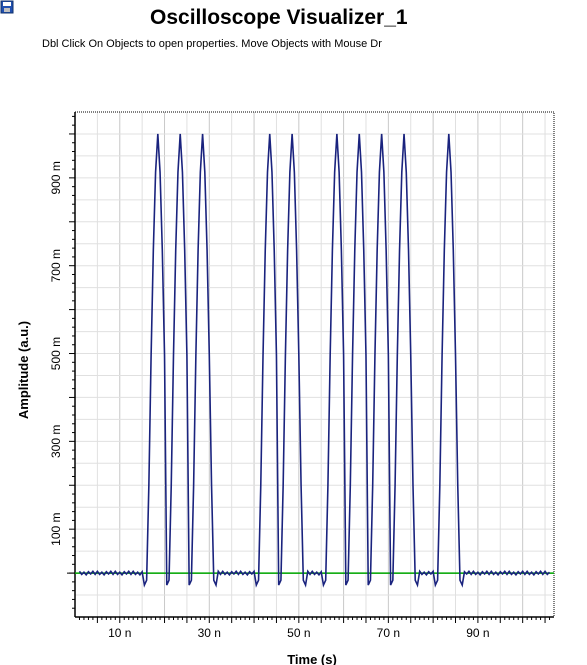 The width and height of the screenshot is (587, 665). What do you see at coordinates (23, 370) in the screenshot?
I see `y-axis-title: Amplitude (a.u.)` at bounding box center [23, 370].